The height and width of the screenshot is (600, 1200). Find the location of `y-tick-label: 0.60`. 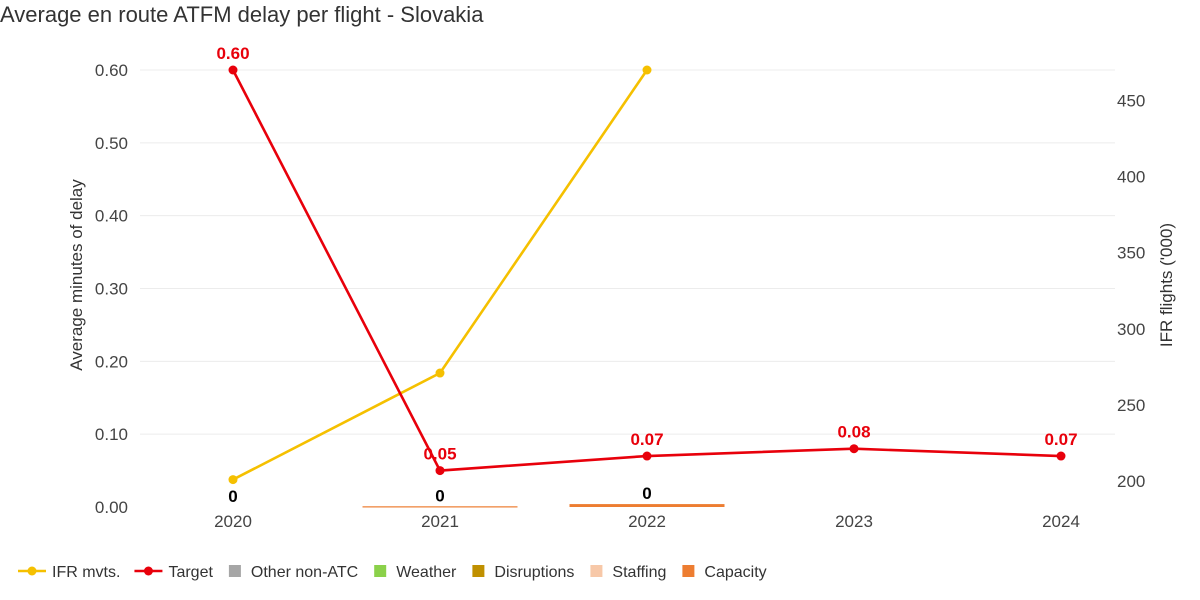

y-tick-label: 0.60 is located at coordinates (111, 70).